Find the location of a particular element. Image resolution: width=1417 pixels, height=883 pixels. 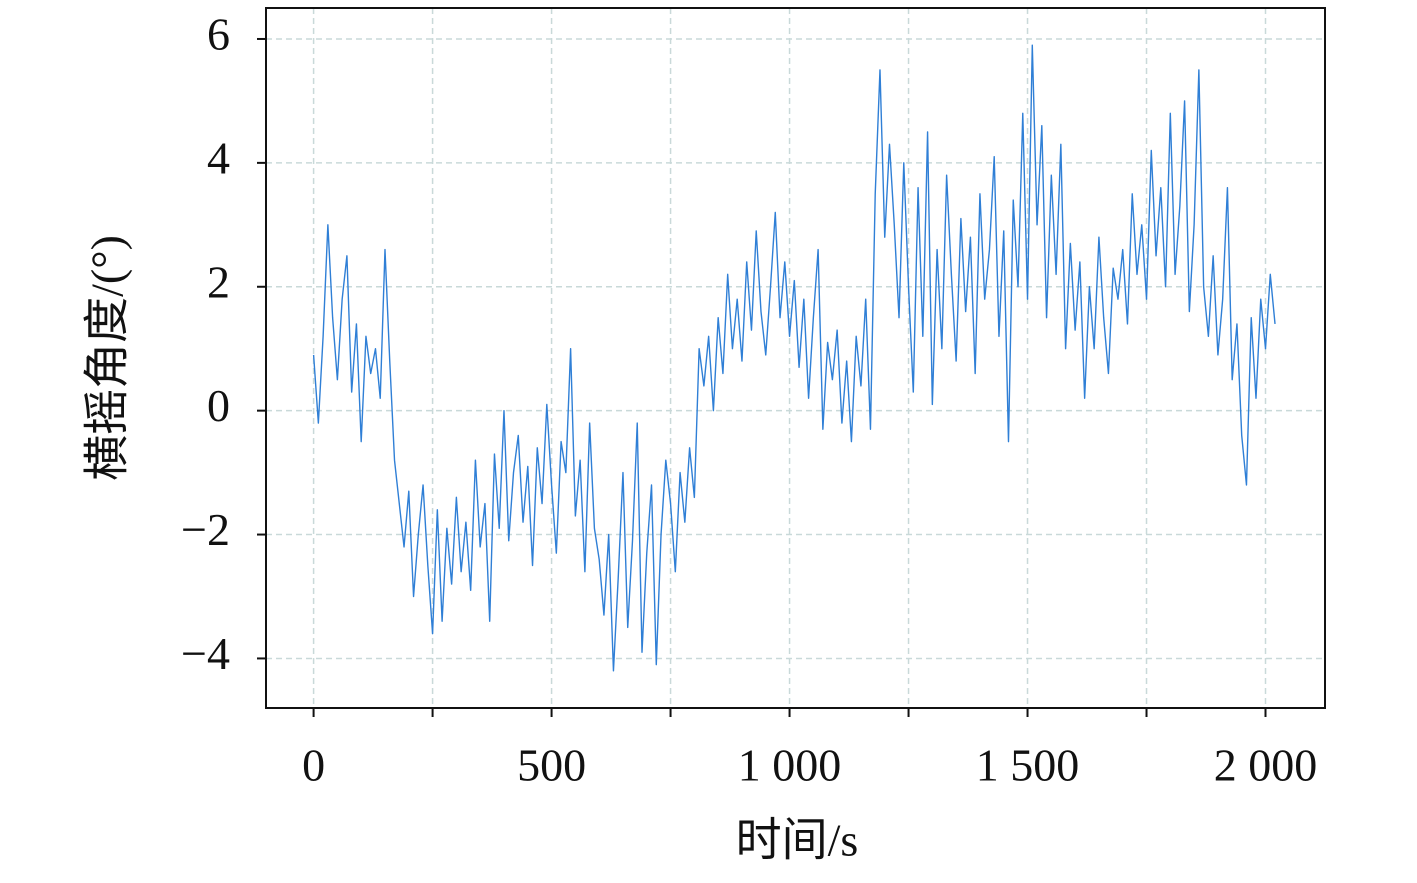

x-axis-label: 时间/s is located at coordinates (797, 840).